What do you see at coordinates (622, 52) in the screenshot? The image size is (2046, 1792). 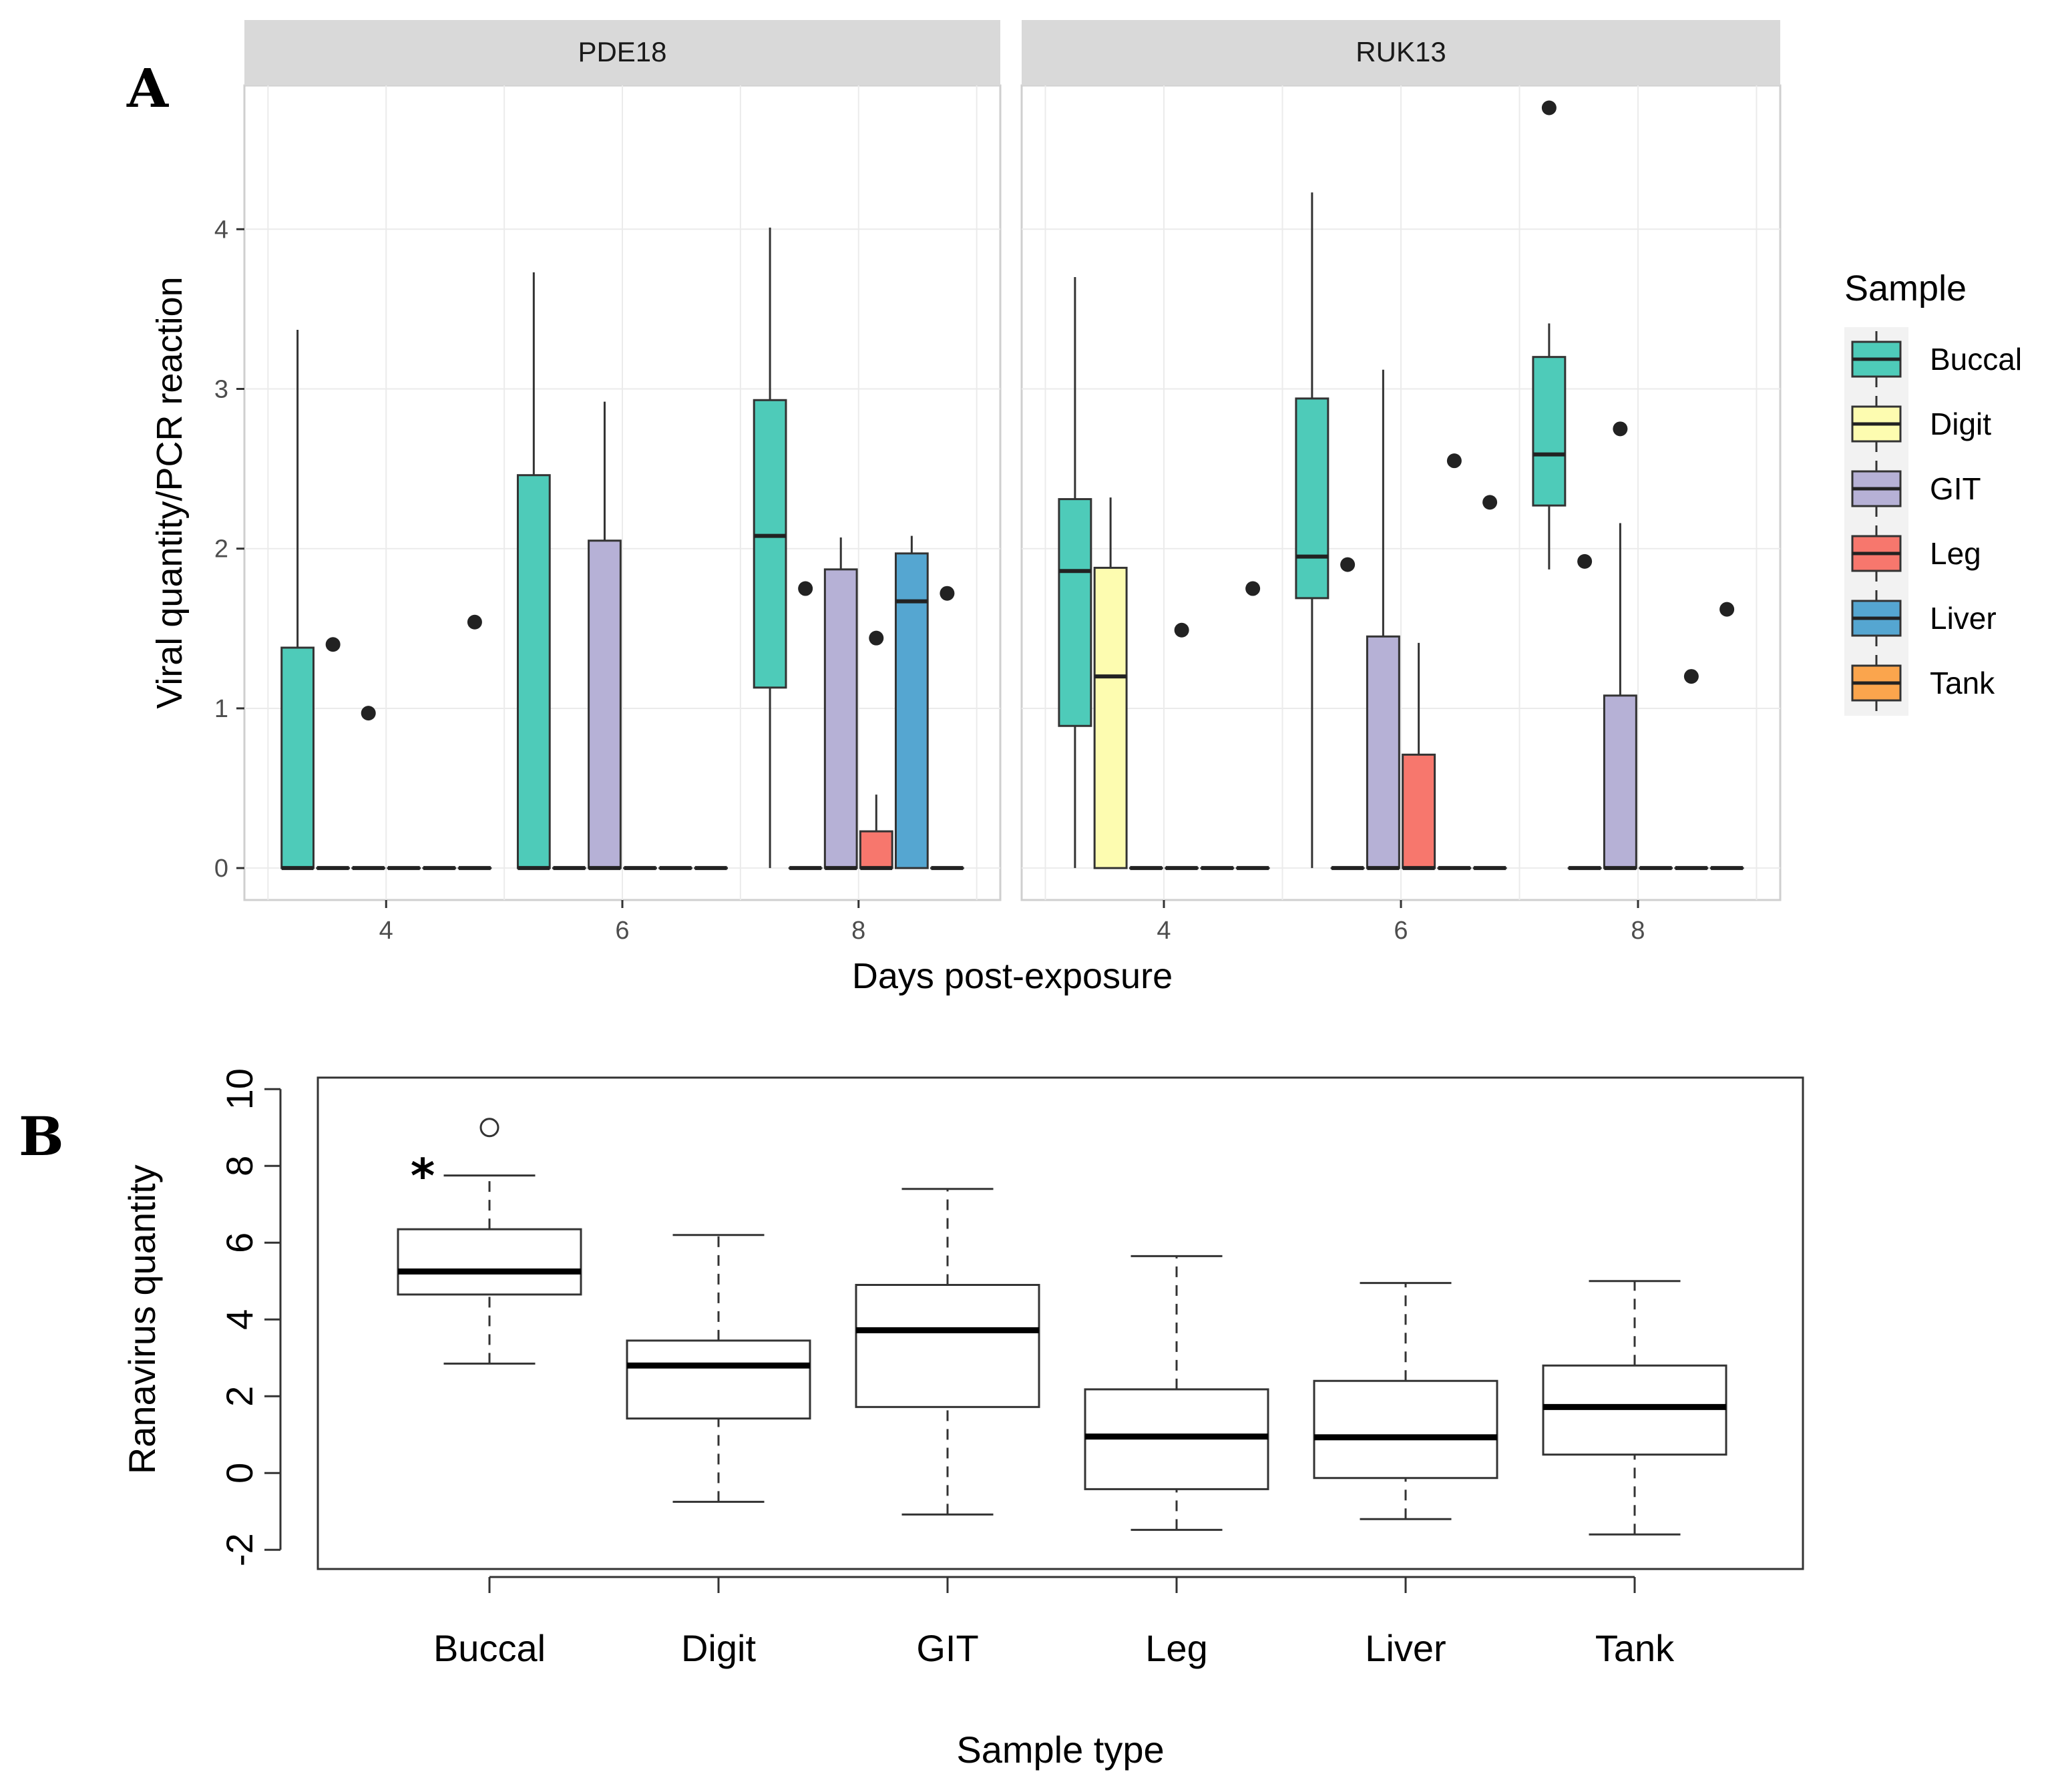 I see `facet-label: PDE18` at bounding box center [622, 52].